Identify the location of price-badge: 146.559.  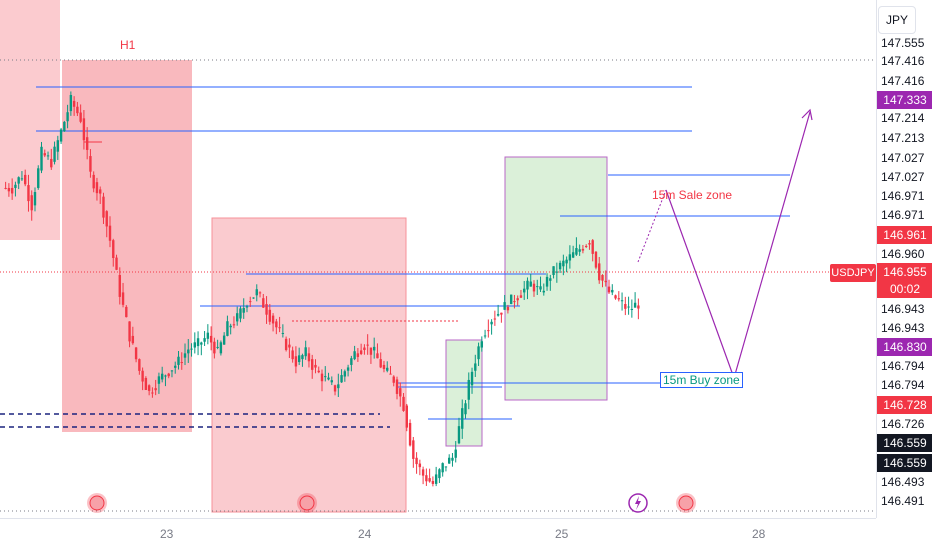
(904, 443).